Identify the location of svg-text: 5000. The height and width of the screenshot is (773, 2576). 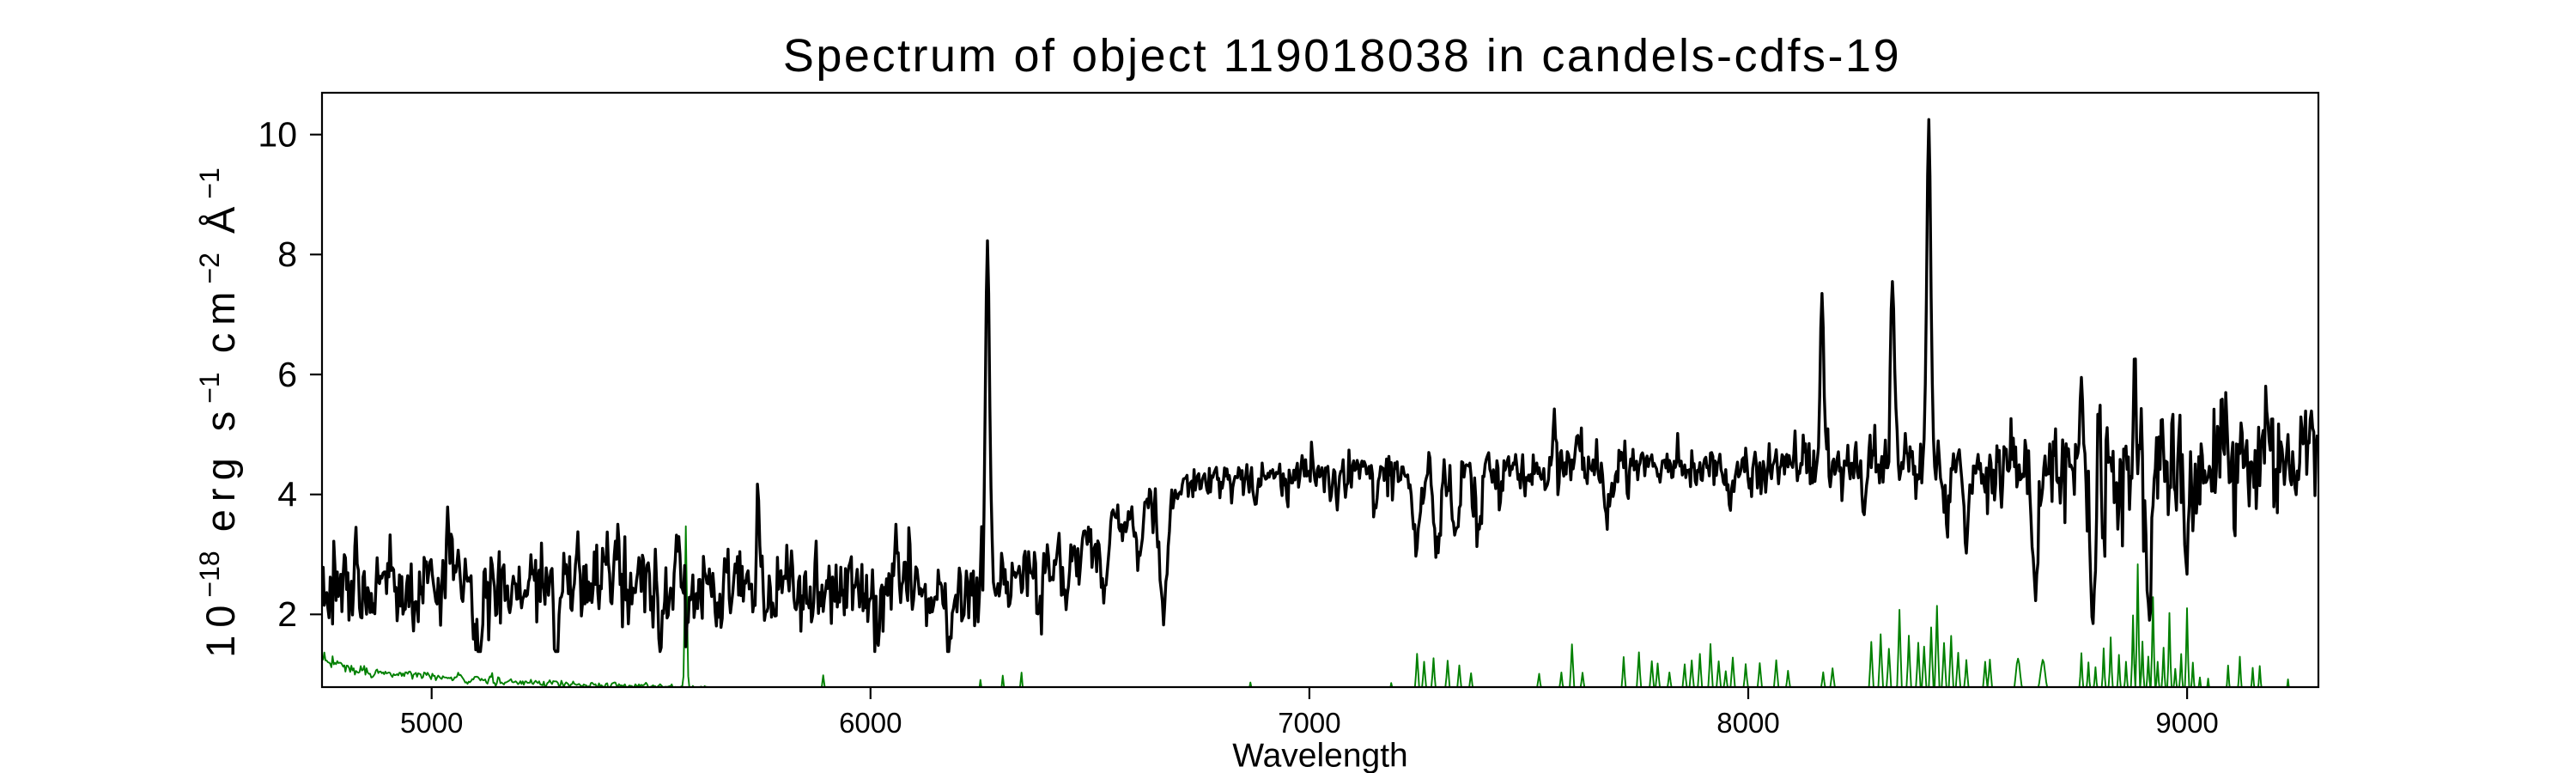
(431, 723).